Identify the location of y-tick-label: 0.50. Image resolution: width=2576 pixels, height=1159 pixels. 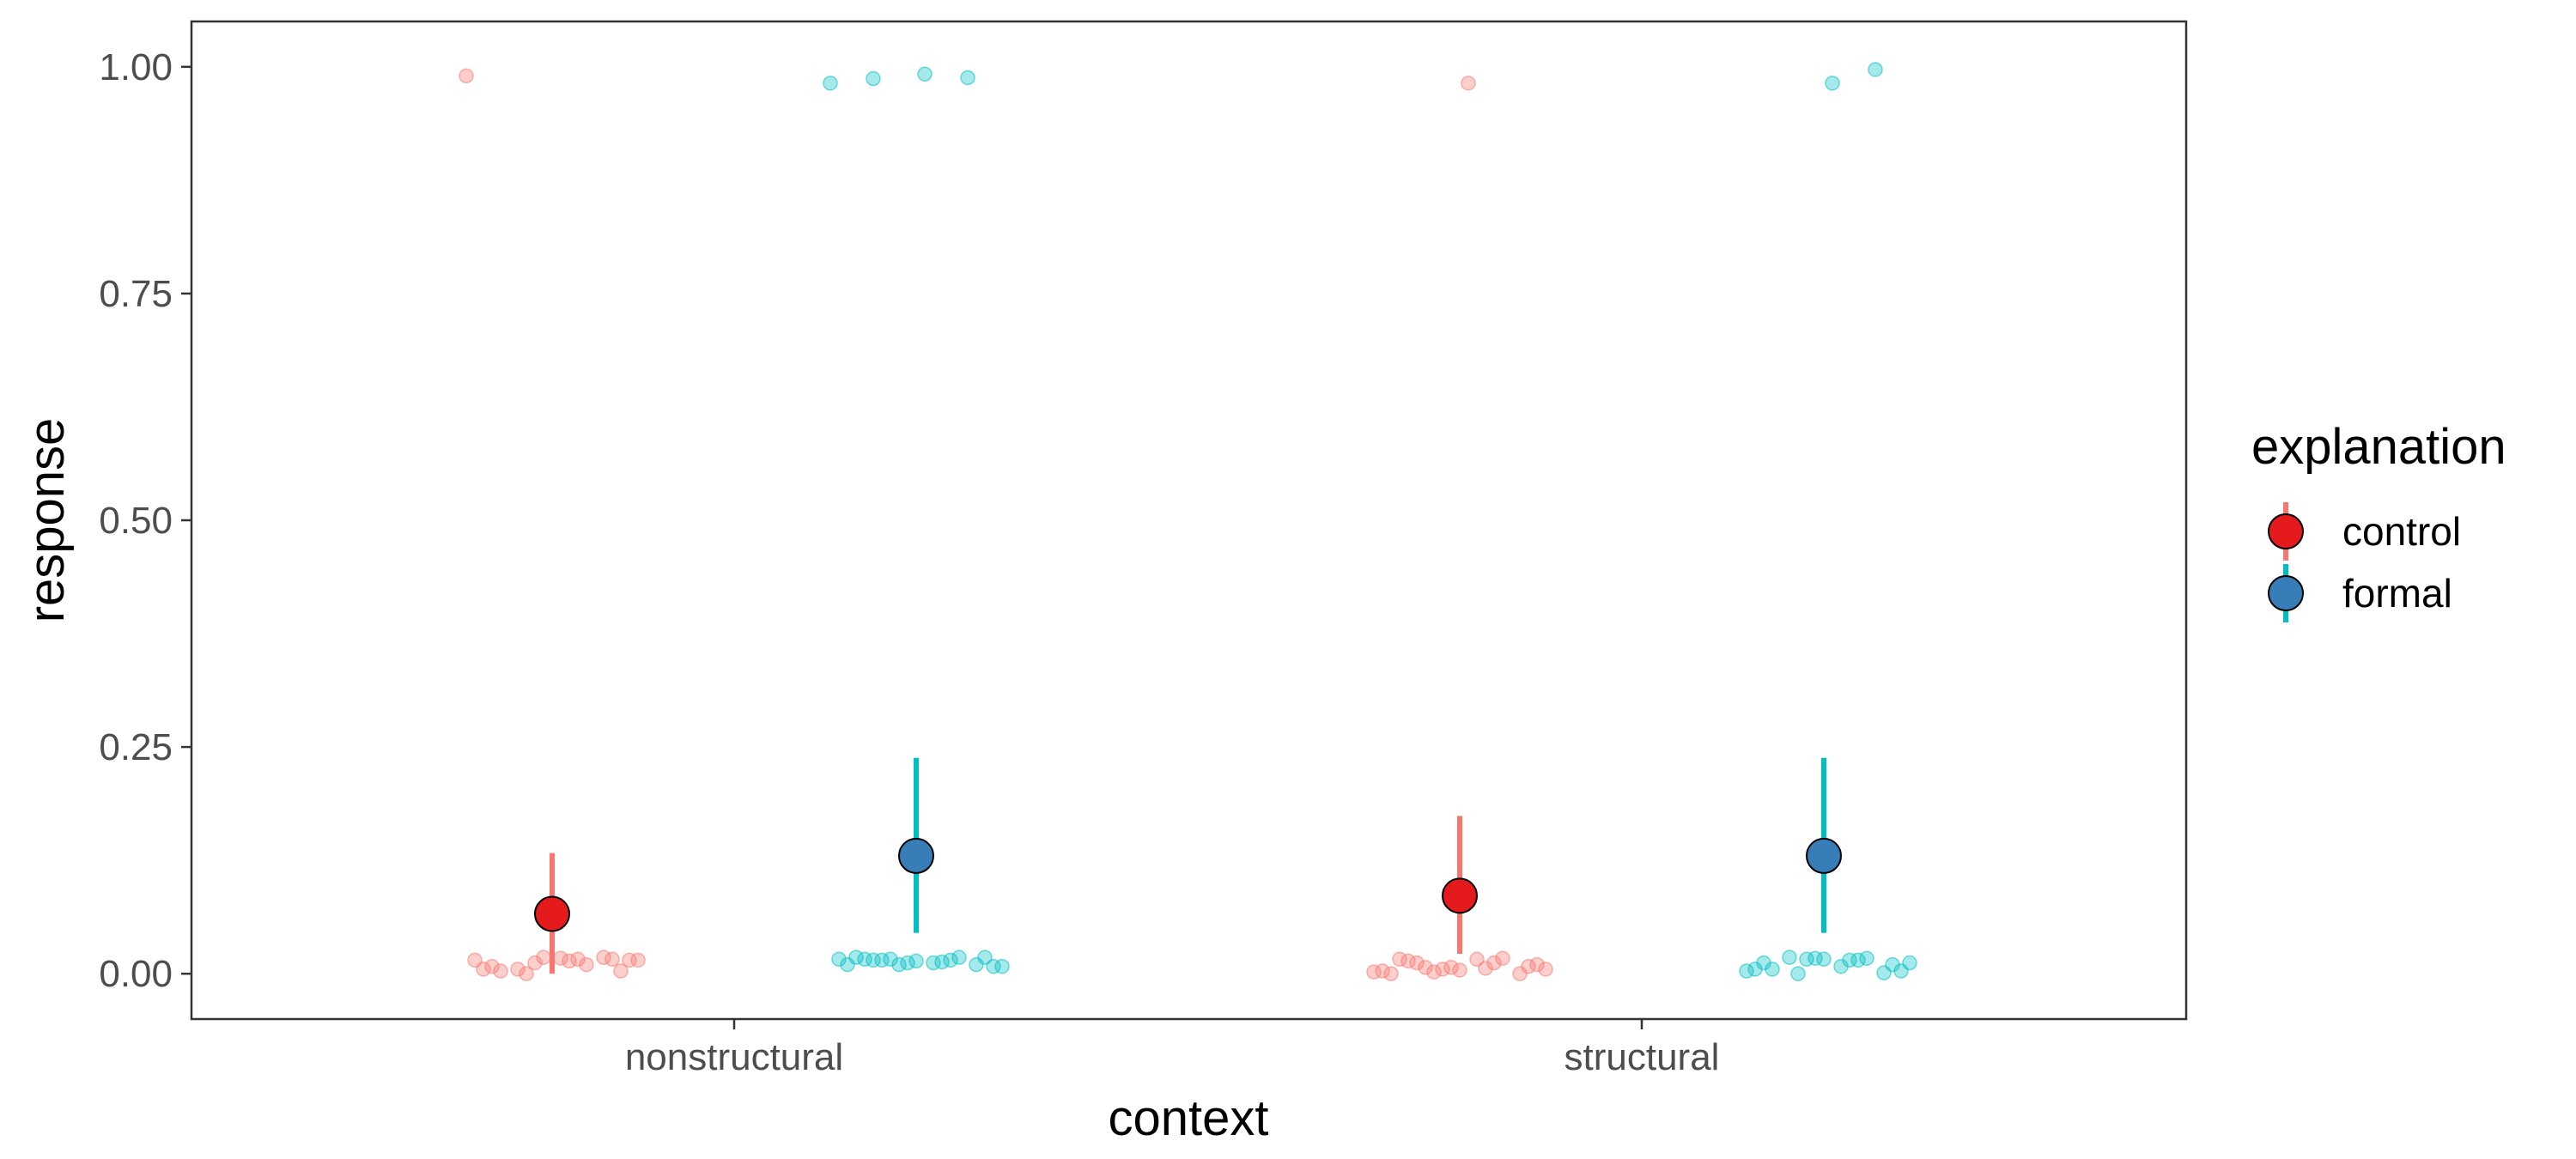
(136, 521).